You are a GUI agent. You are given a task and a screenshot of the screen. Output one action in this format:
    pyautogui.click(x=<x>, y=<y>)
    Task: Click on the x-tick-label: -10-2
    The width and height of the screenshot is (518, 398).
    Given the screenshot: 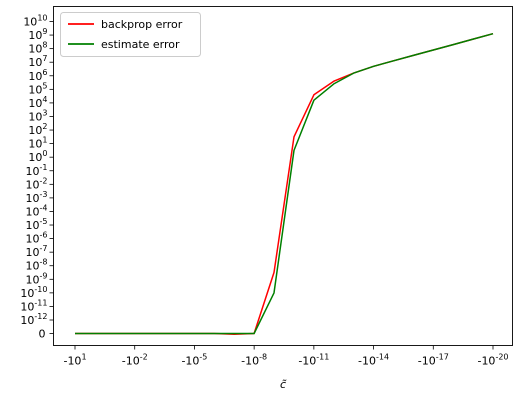 What is the action you would take?
    pyautogui.click(x=135, y=360)
    